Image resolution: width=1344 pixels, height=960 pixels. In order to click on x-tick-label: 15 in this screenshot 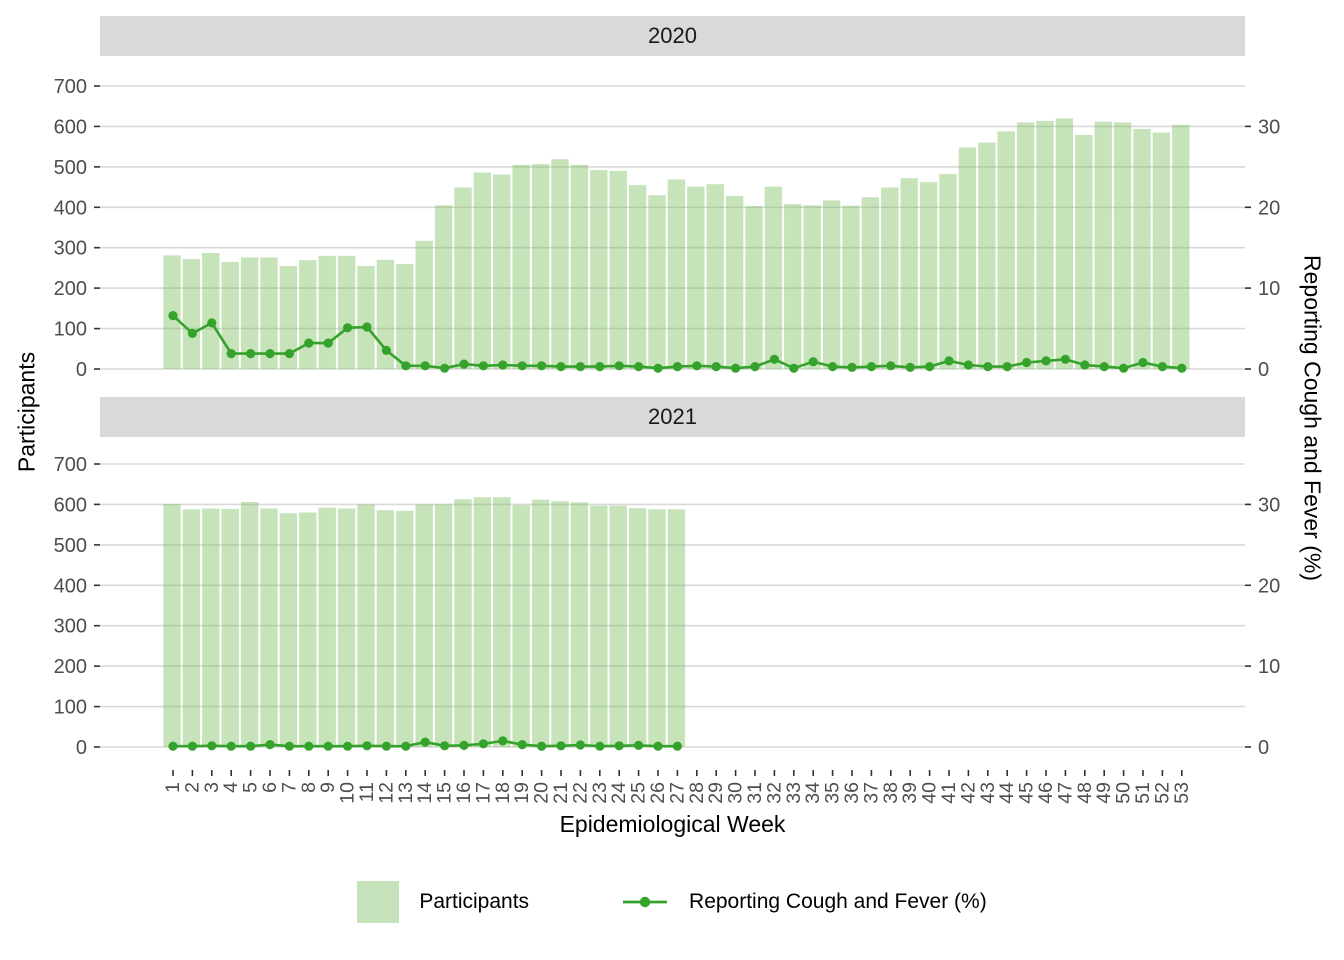, I will do `click(445, 793)`.